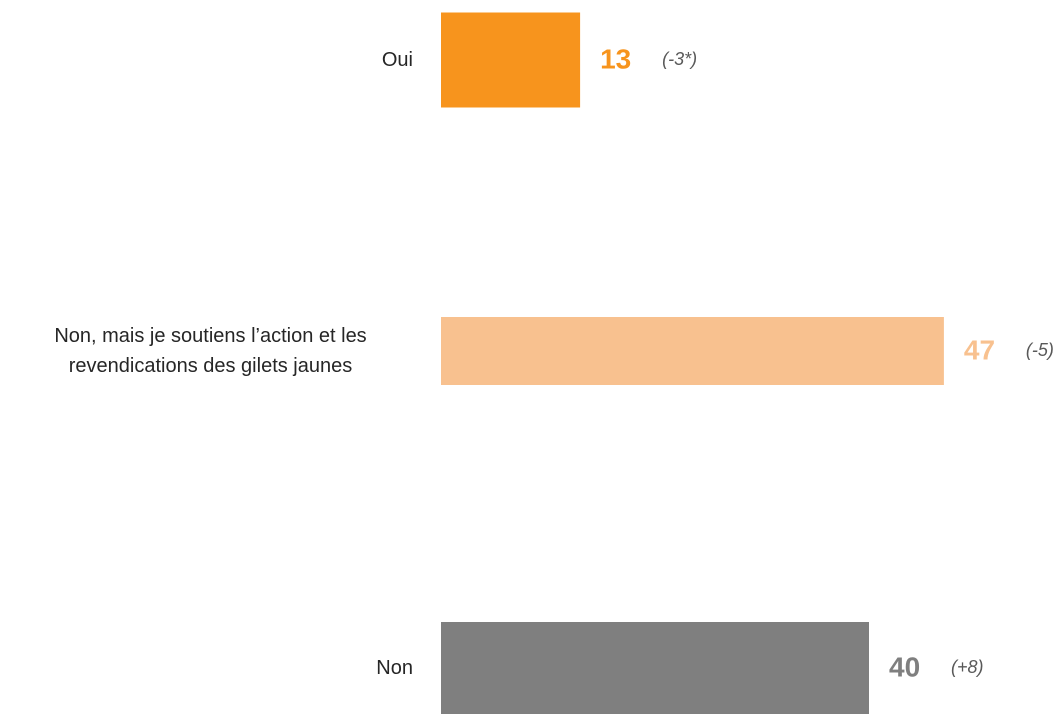 This screenshot has width=1062, height=714. Describe the element at coordinates (679, 59) in the screenshot. I see `annotation: (-3*)` at that location.